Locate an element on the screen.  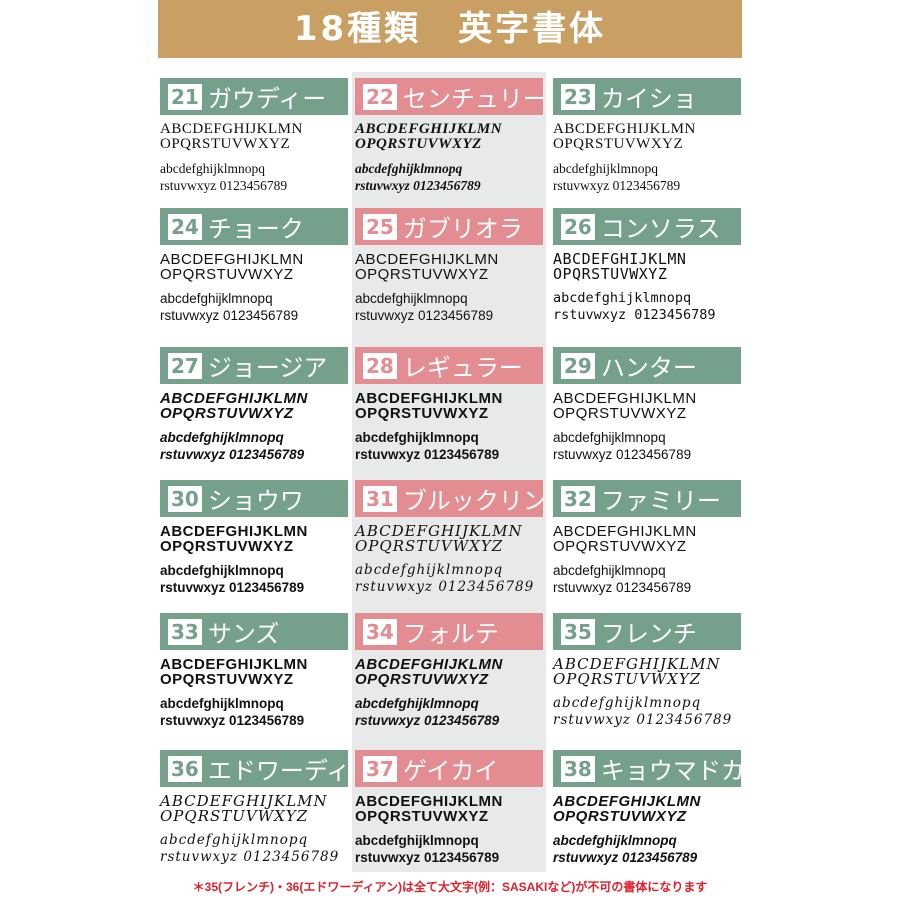
font-name: ゲイカイ is located at coordinates (450, 771).